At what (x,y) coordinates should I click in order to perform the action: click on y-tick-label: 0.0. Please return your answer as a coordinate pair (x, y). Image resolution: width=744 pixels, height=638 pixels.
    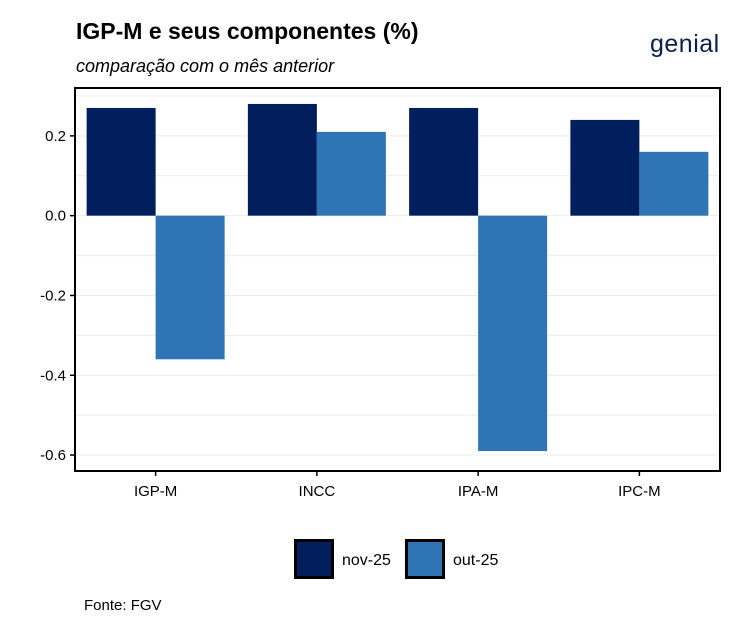
    Looking at the image, I should click on (55, 216).